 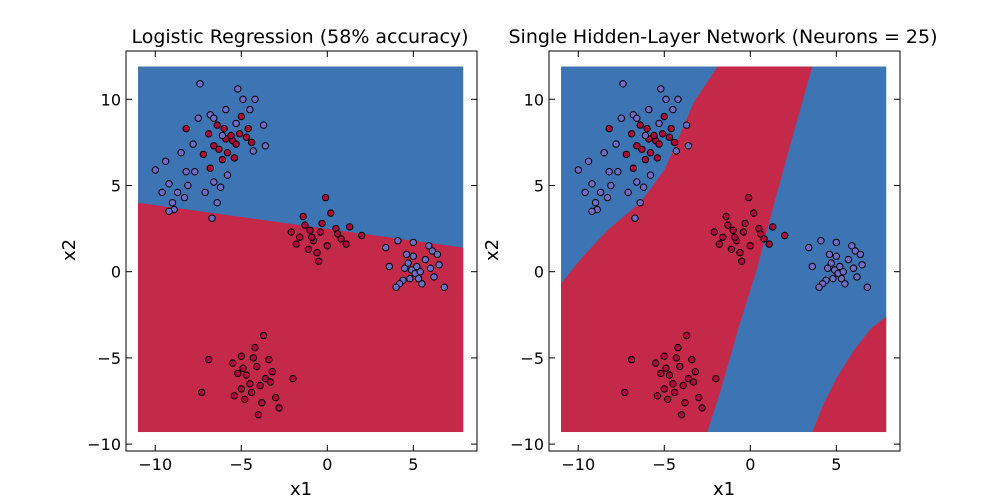 What do you see at coordinates (532, 358) in the screenshot?
I see `y-tick-label: −5` at bounding box center [532, 358].